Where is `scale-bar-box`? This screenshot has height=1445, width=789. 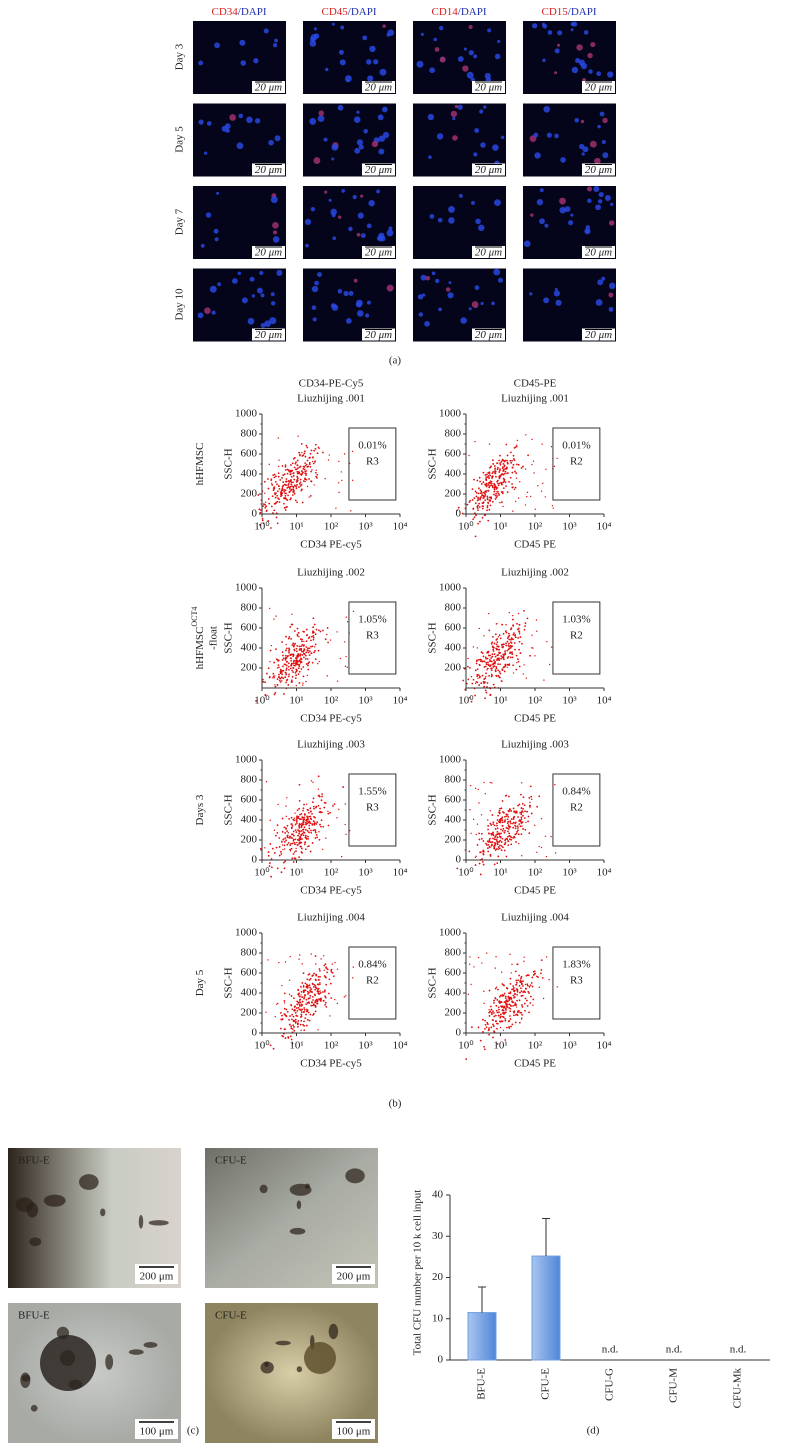
scale-bar-box is located at coordinates (268, 169).